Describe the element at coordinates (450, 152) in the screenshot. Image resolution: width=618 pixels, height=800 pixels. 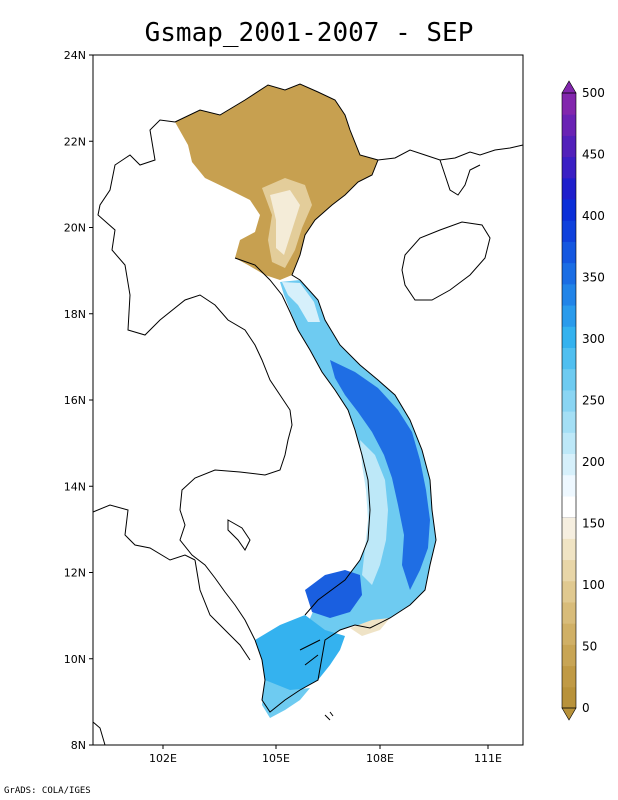
I see `china-coast` at that location.